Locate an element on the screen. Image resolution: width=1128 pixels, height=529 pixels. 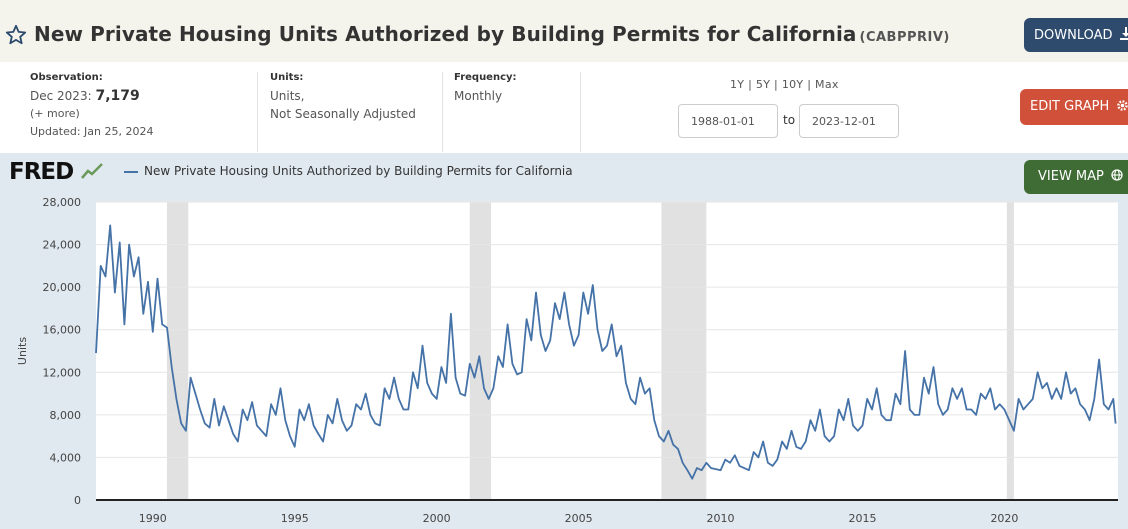
end-date-input: 2023-12-01 is located at coordinates (849, 121).